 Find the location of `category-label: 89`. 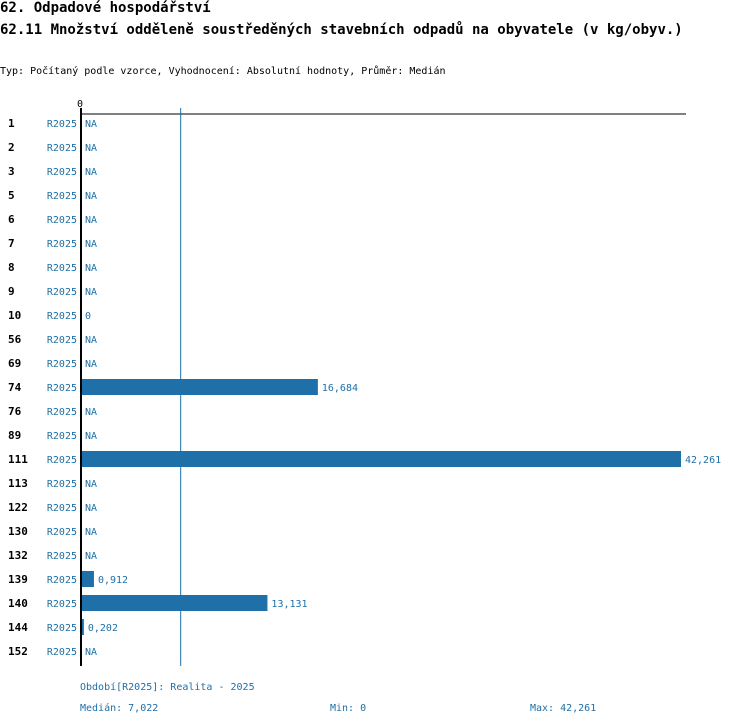

category-label: 89 is located at coordinates (14, 435).